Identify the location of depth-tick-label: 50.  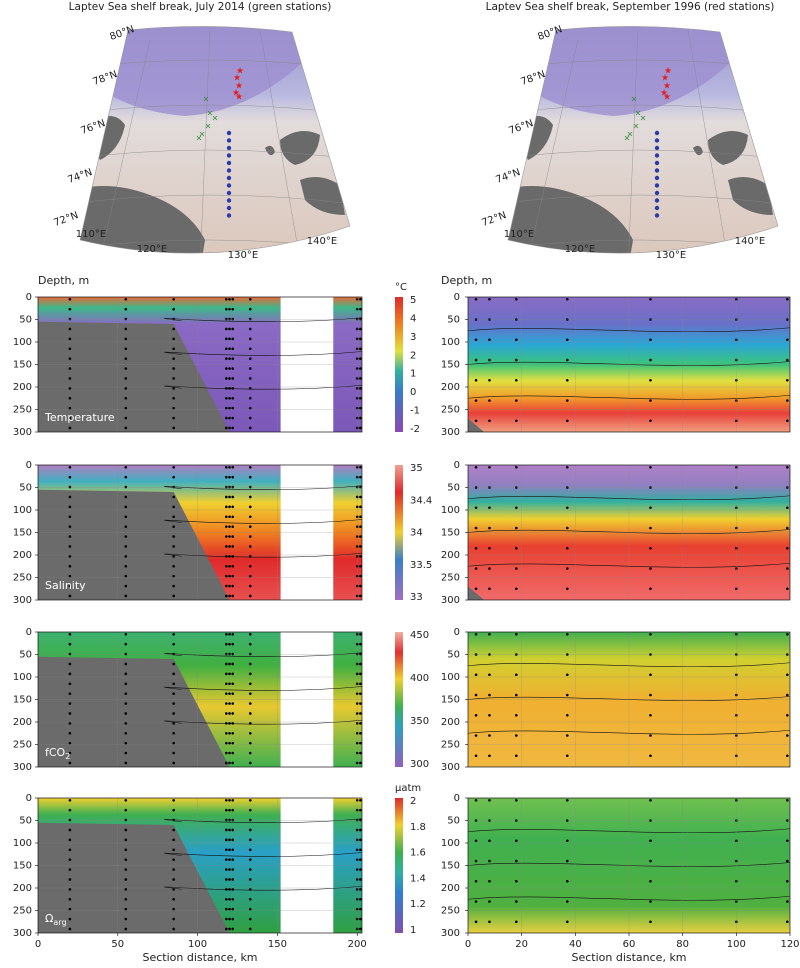
(25, 320).